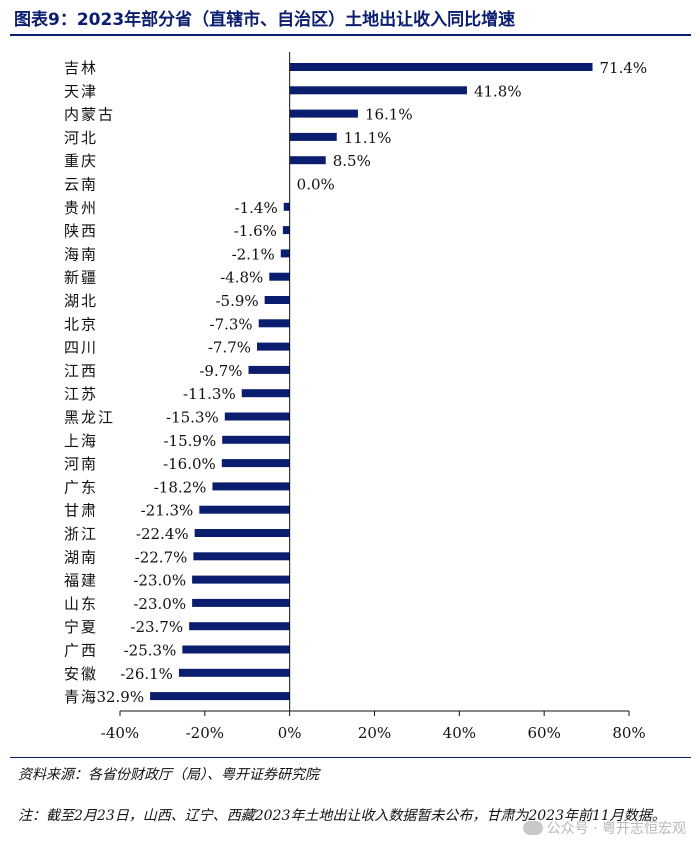  What do you see at coordinates (236, 301) in the screenshot?
I see `value-label: -5.9%` at bounding box center [236, 301].